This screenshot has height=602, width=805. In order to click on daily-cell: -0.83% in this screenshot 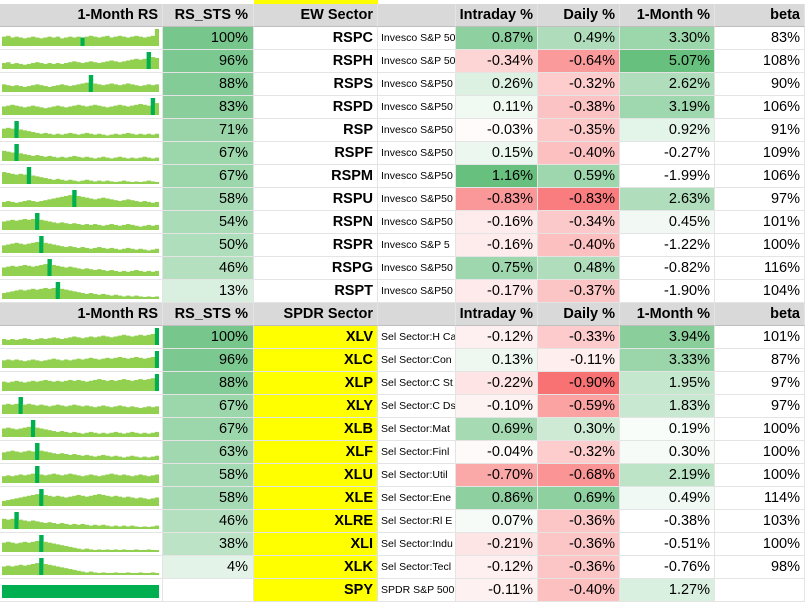, I will do `click(579, 199)`.